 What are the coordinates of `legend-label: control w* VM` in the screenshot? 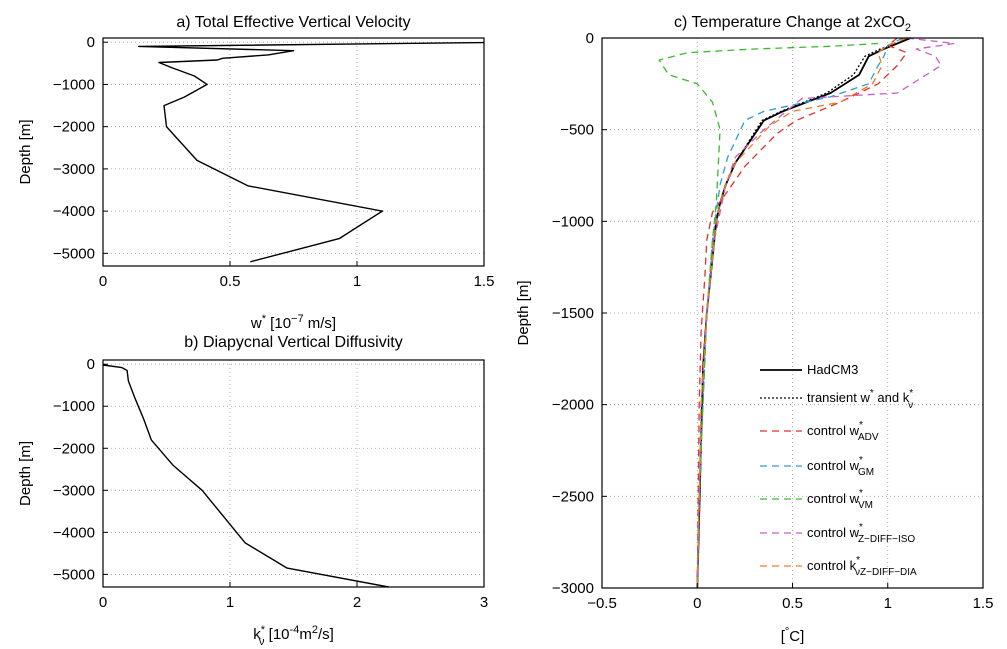 It's located at (840, 499).